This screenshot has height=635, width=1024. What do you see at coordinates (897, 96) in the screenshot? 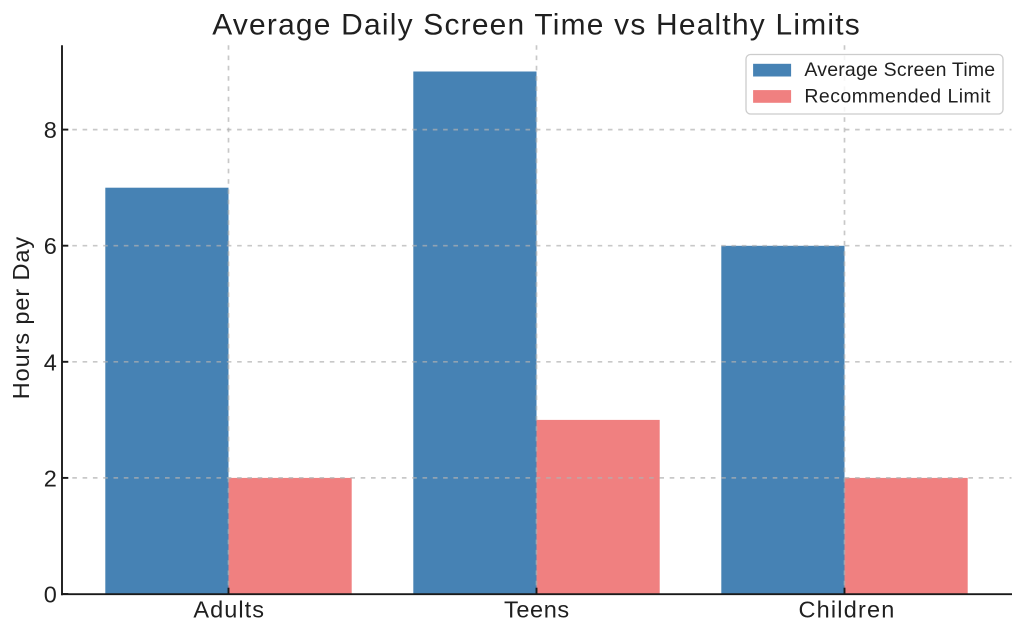
I see `svg-text: Recommended Limit` at bounding box center [897, 96].